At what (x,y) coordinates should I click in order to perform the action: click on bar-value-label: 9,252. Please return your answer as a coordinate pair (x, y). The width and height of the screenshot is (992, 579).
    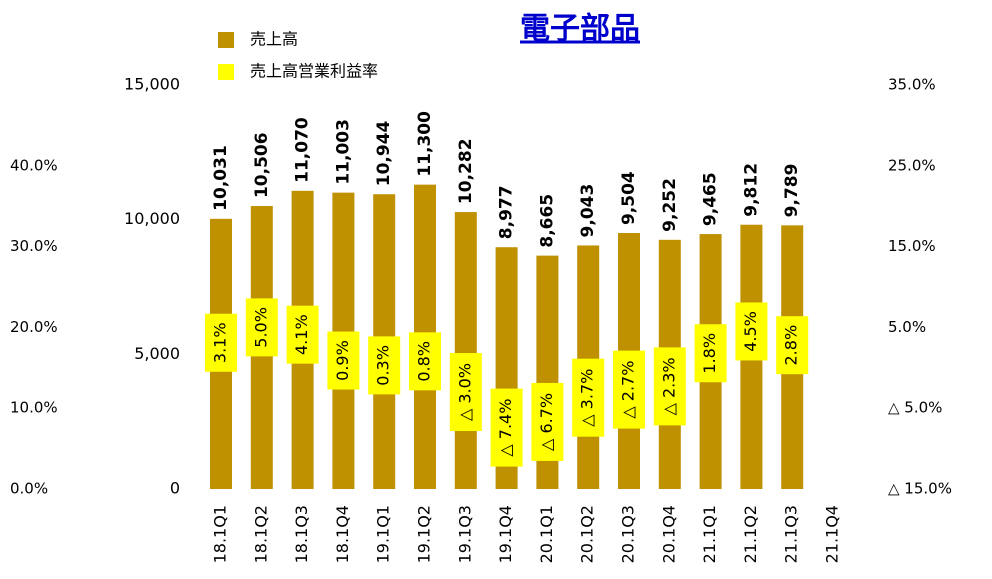
    Looking at the image, I should click on (670, 205).